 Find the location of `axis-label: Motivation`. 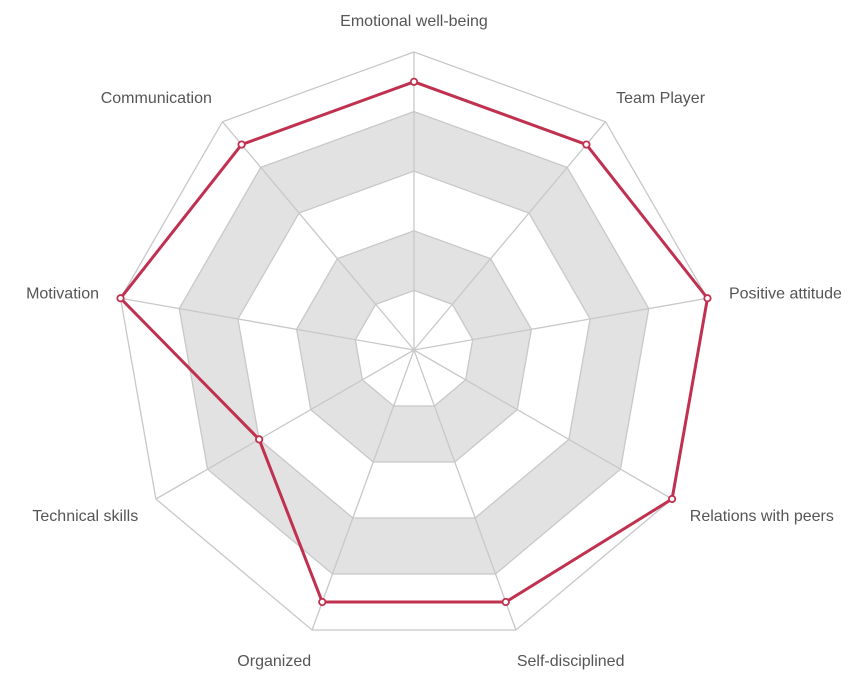

axis-label: Motivation is located at coordinates (62, 294).